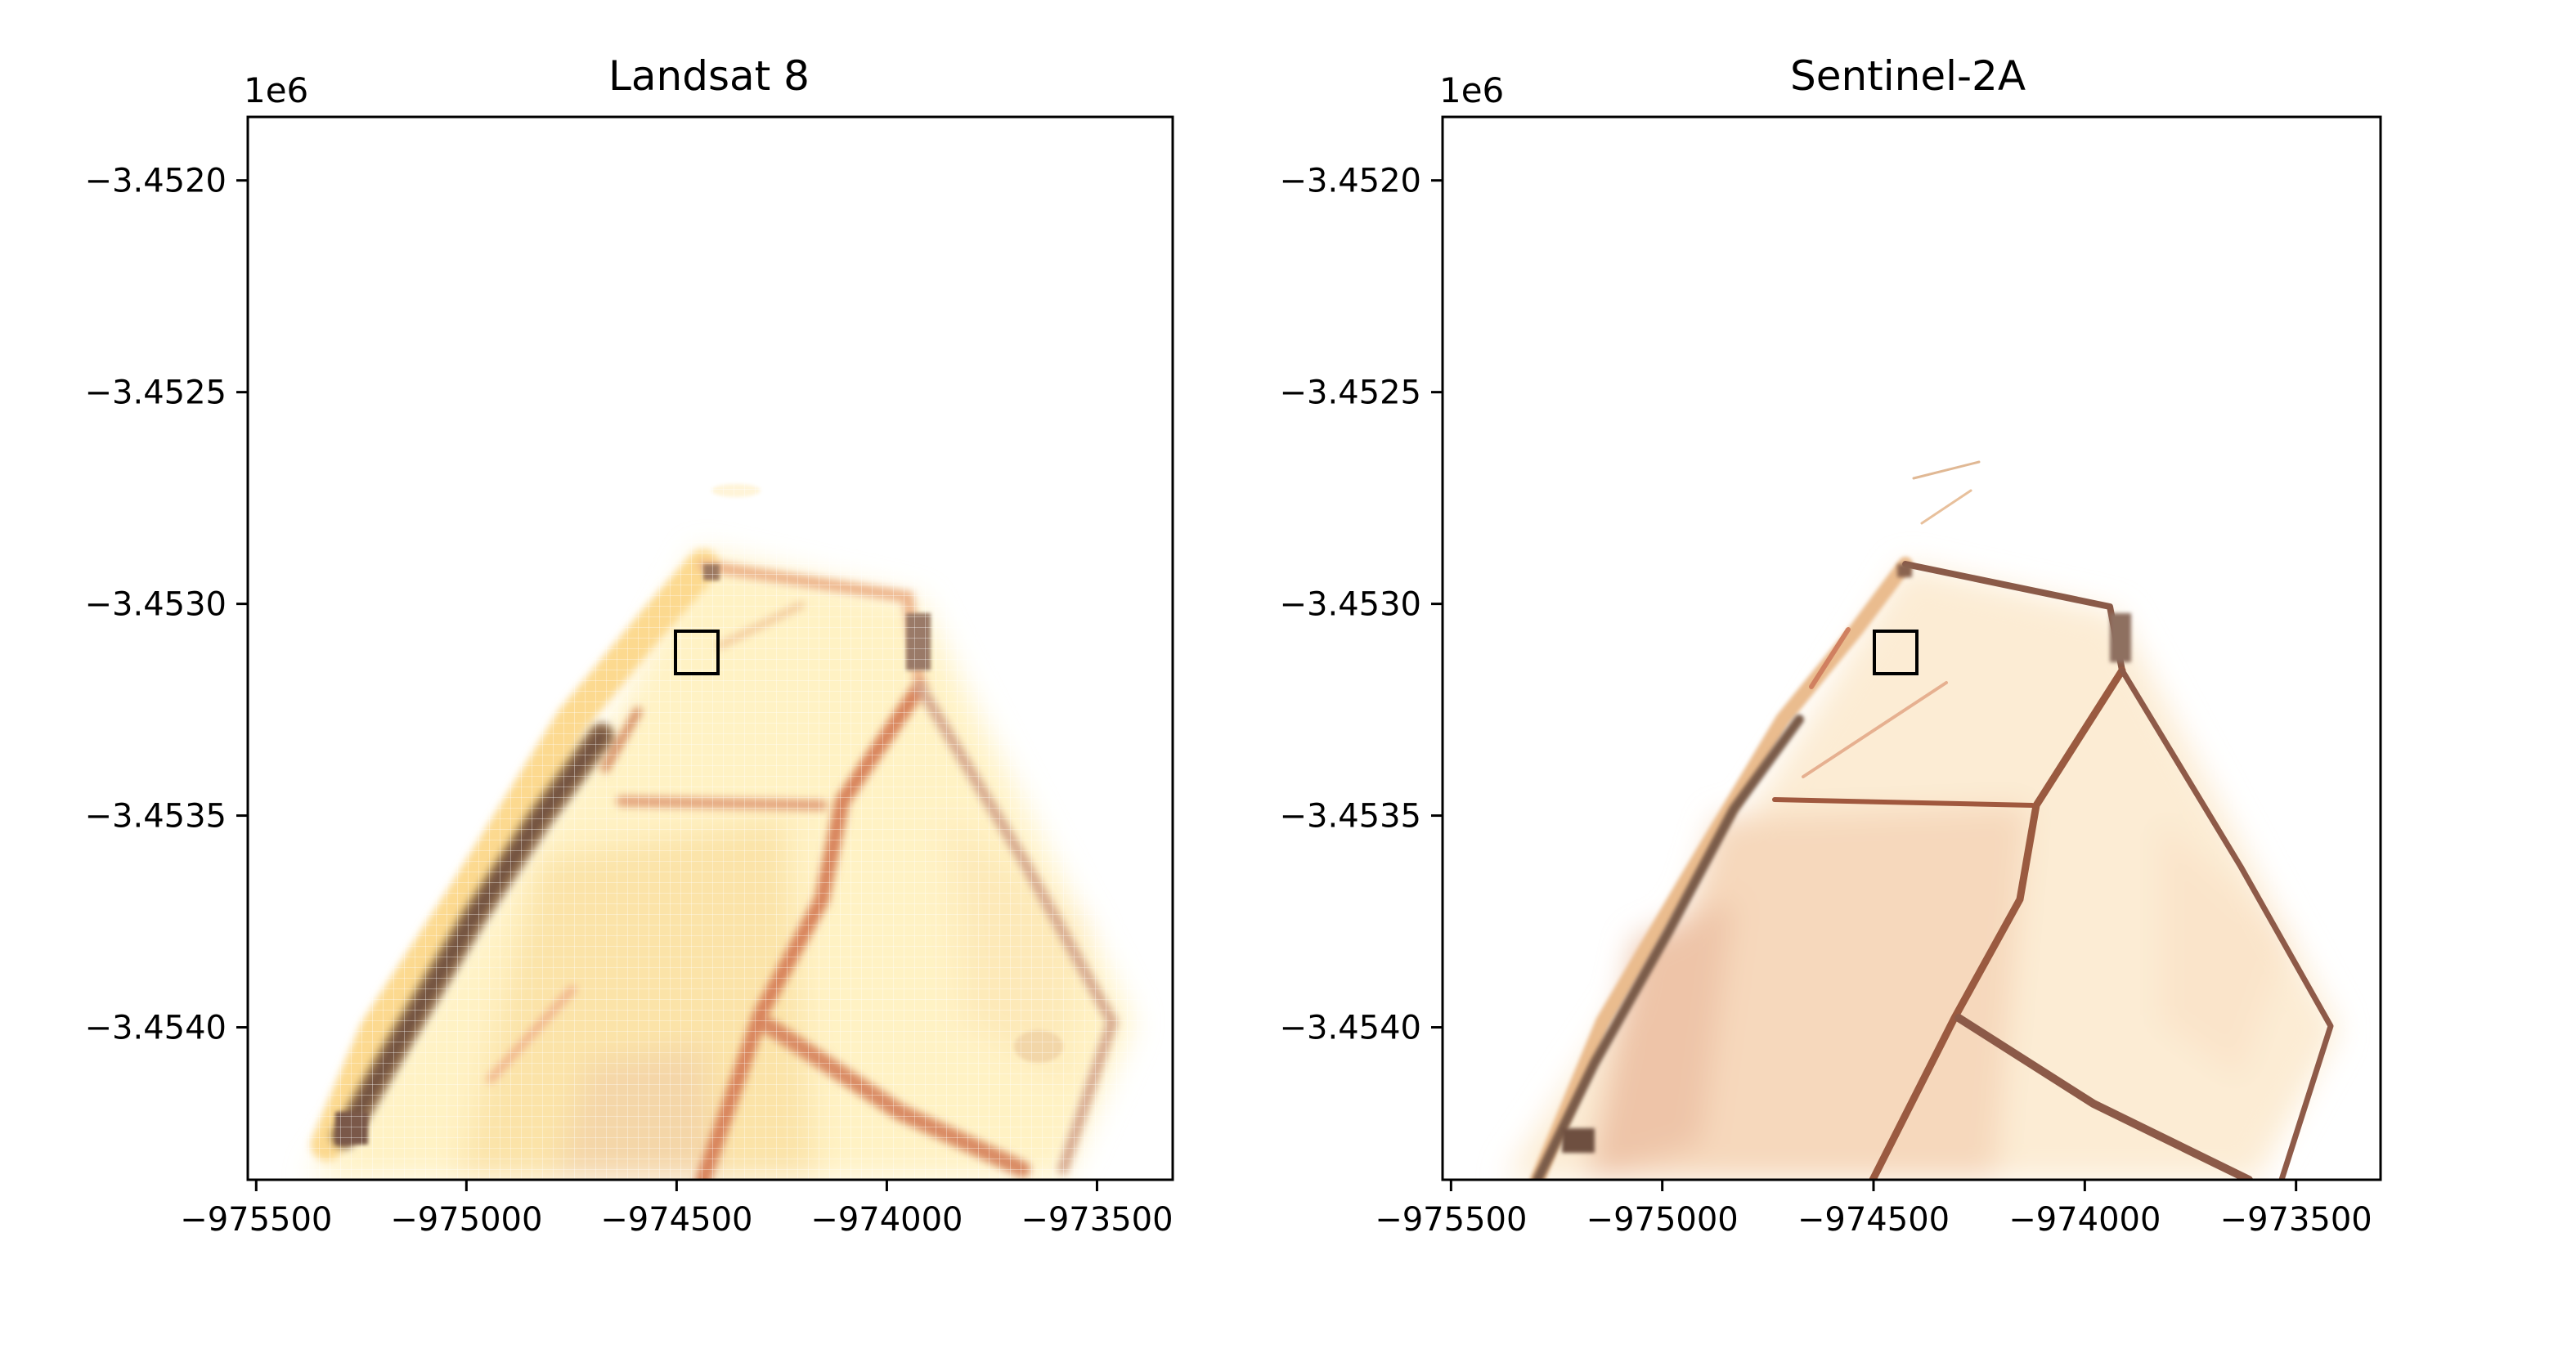 The height and width of the screenshot is (1349, 2576). Describe the element at coordinates (1908, 76) in the screenshot. I see `subplot-title: Sentinel-2A` at that location.